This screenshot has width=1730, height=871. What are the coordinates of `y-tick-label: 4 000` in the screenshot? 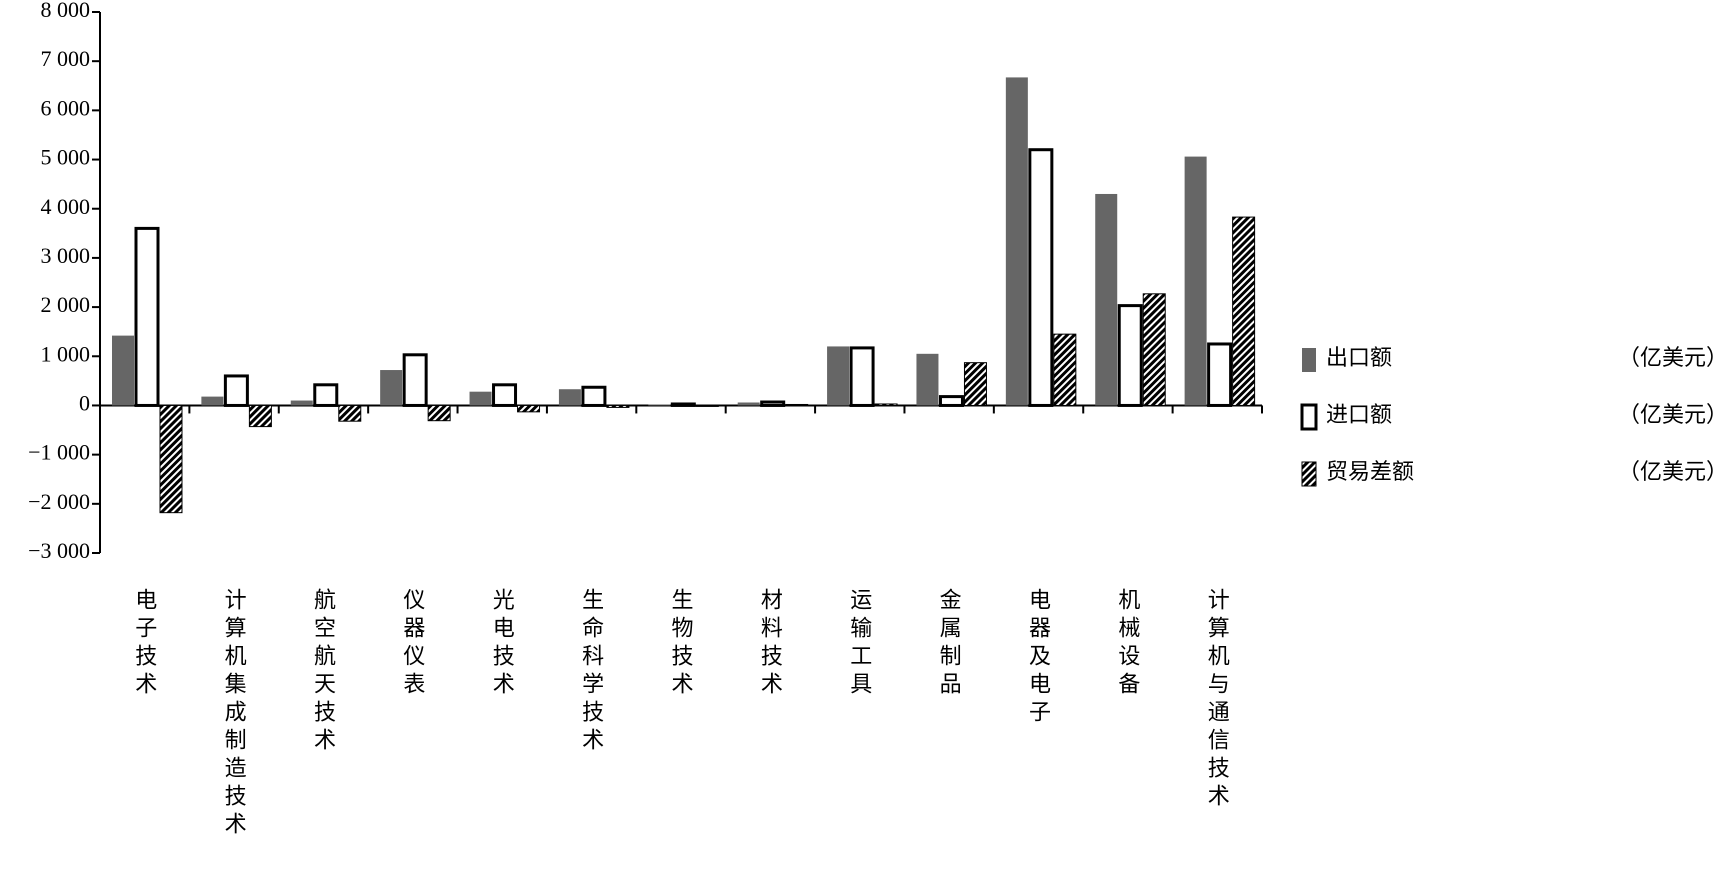 It's located at (66, 206).